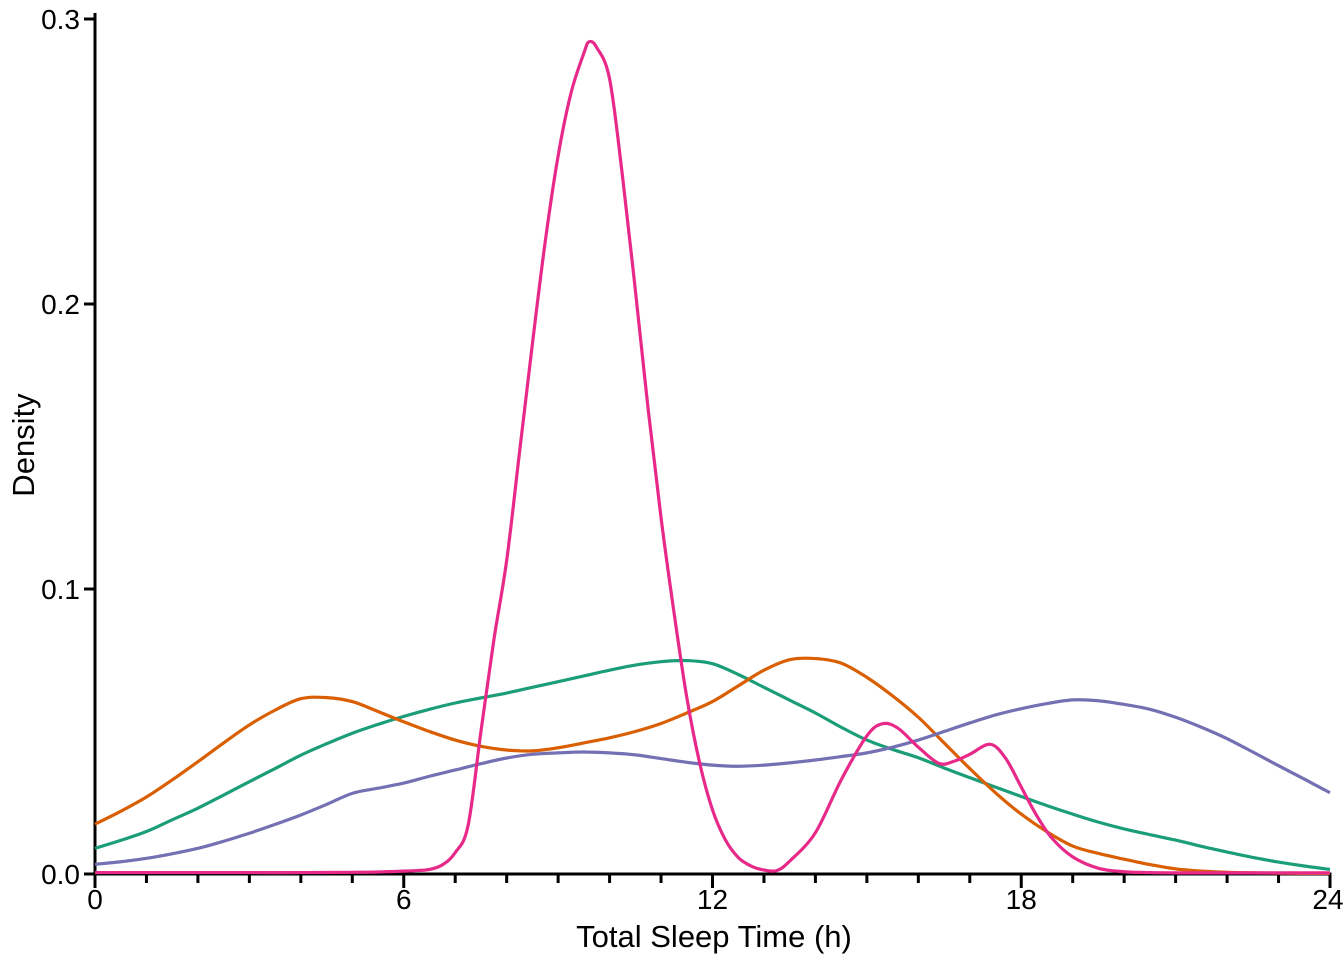  I want to click on y-tick-label: 0.3, so click(60, 19).